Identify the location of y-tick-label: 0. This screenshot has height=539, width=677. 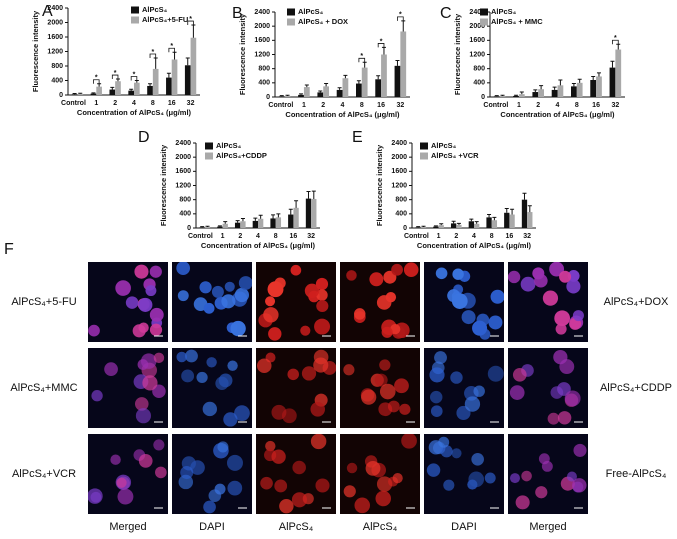
(483, 97).